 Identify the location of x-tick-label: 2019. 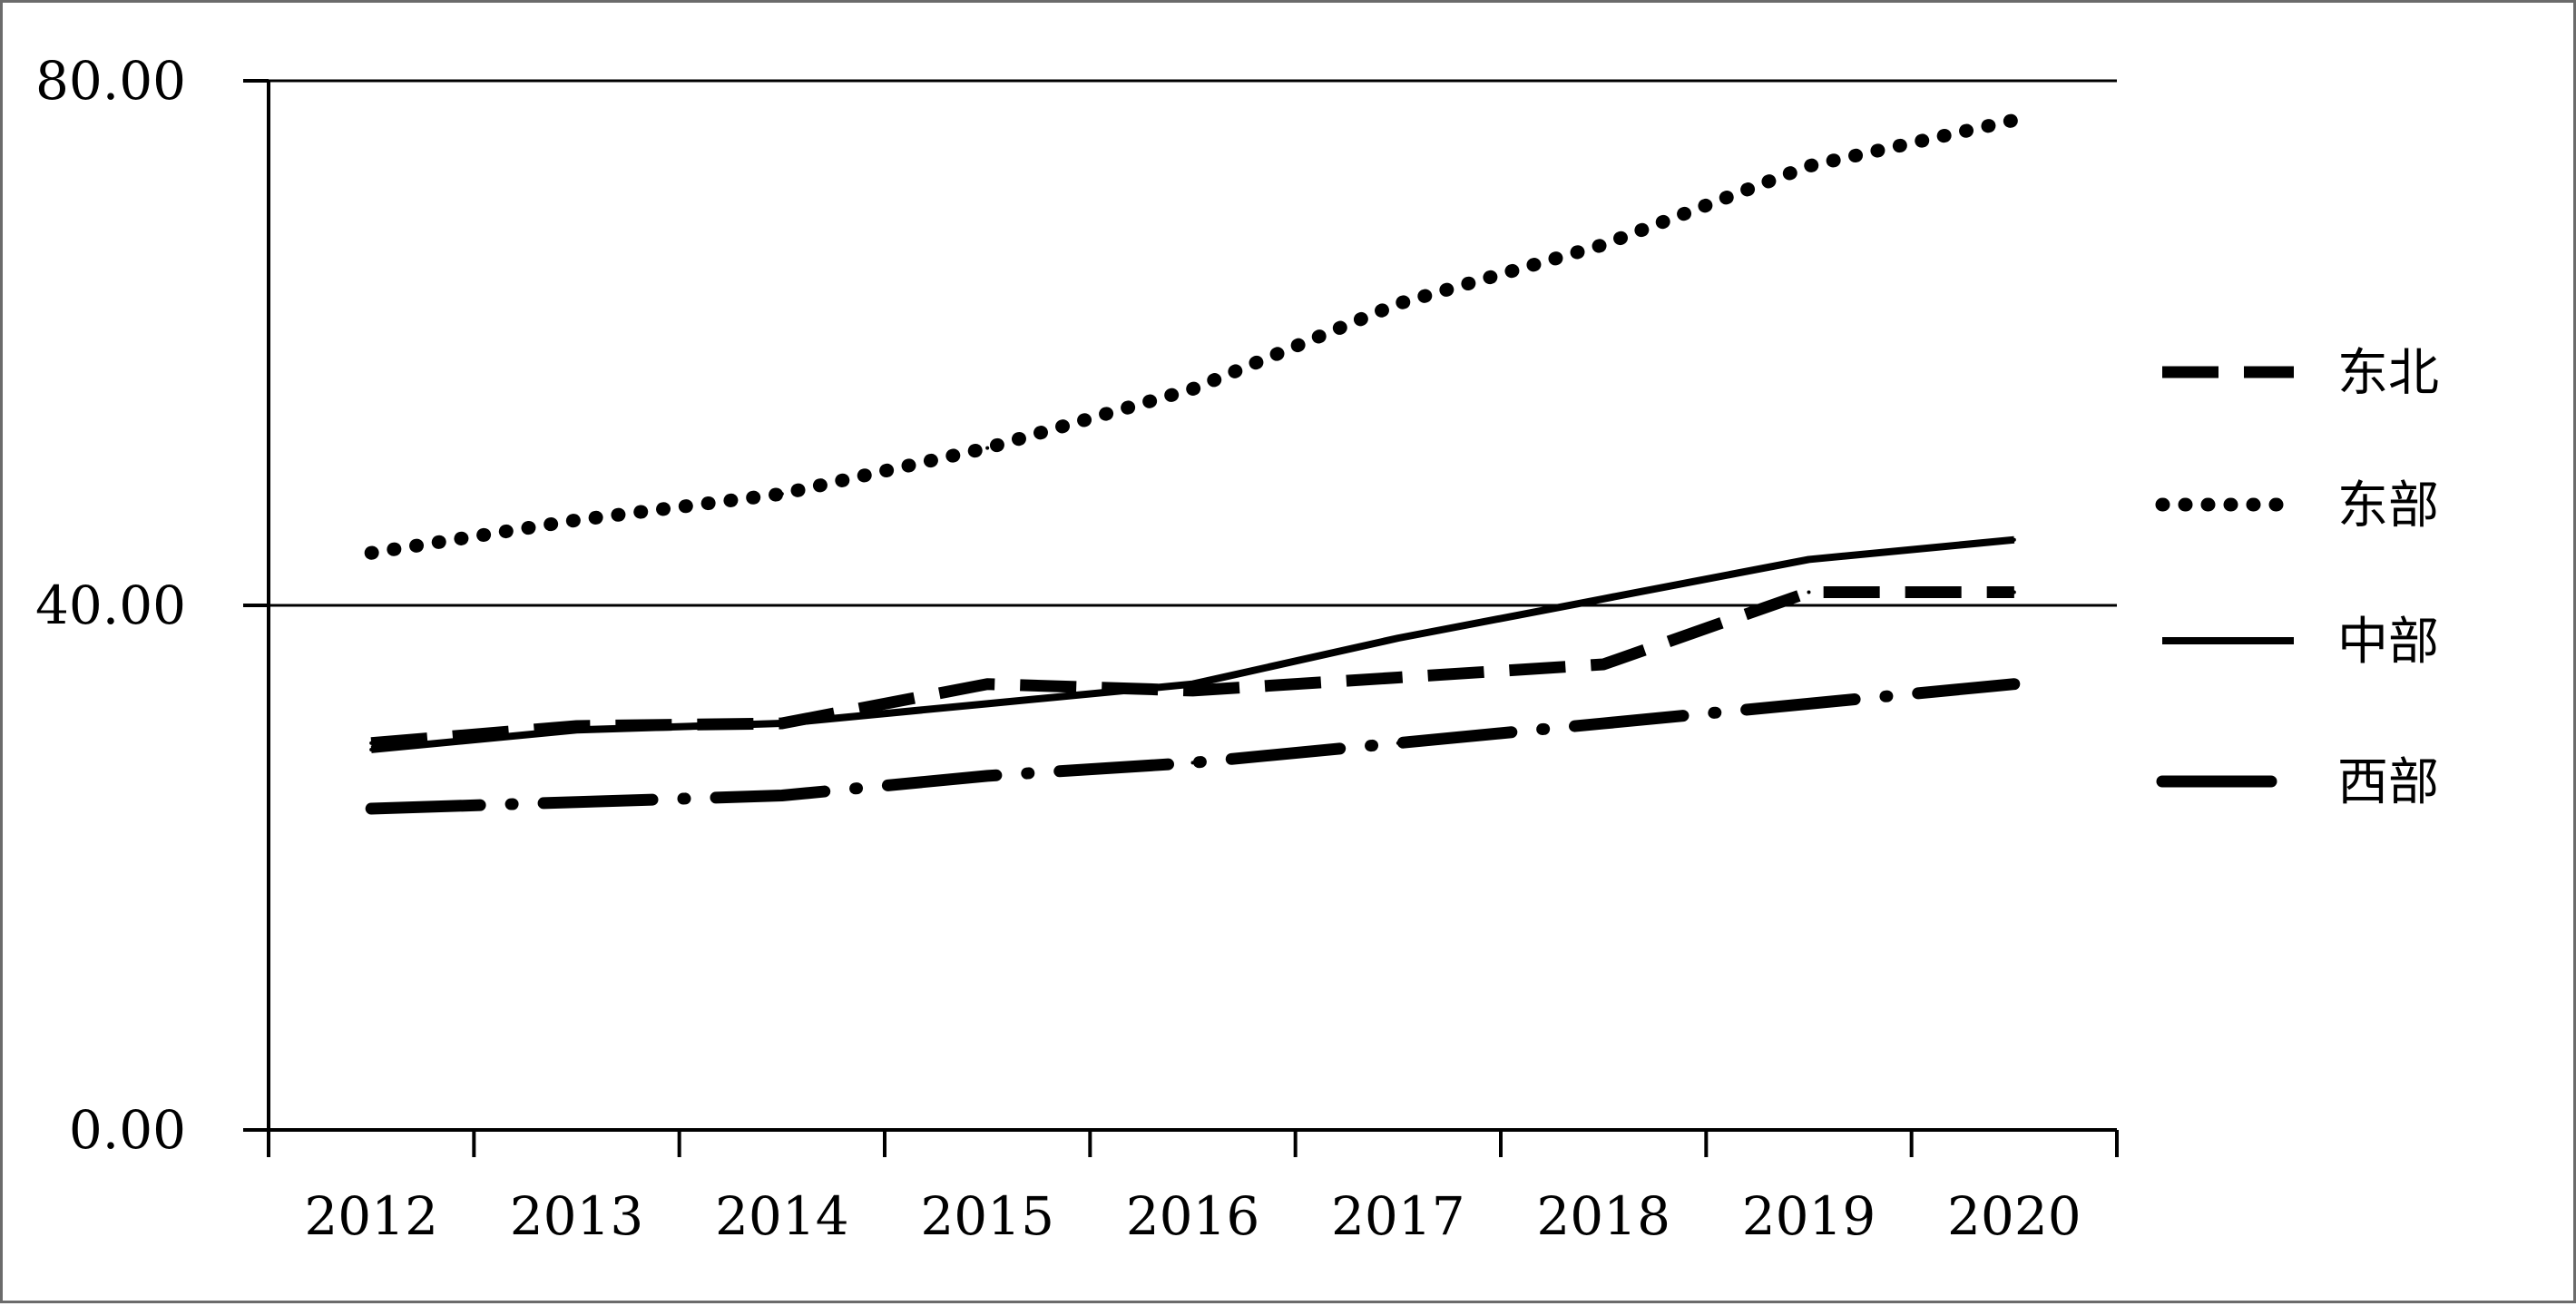
(1809, 1216).